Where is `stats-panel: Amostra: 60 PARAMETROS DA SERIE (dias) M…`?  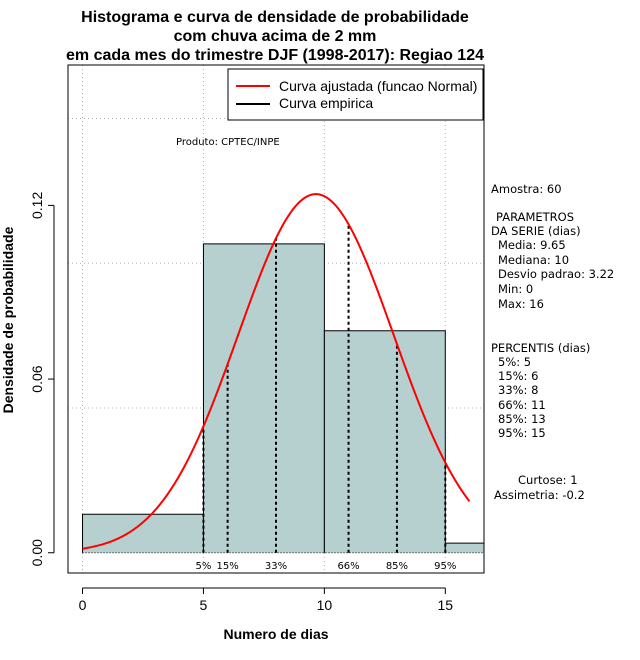
stats-panel: Amostra: 60 PARAMETROS DA SERIE (dias) M… is located at coordinates (552, 342).